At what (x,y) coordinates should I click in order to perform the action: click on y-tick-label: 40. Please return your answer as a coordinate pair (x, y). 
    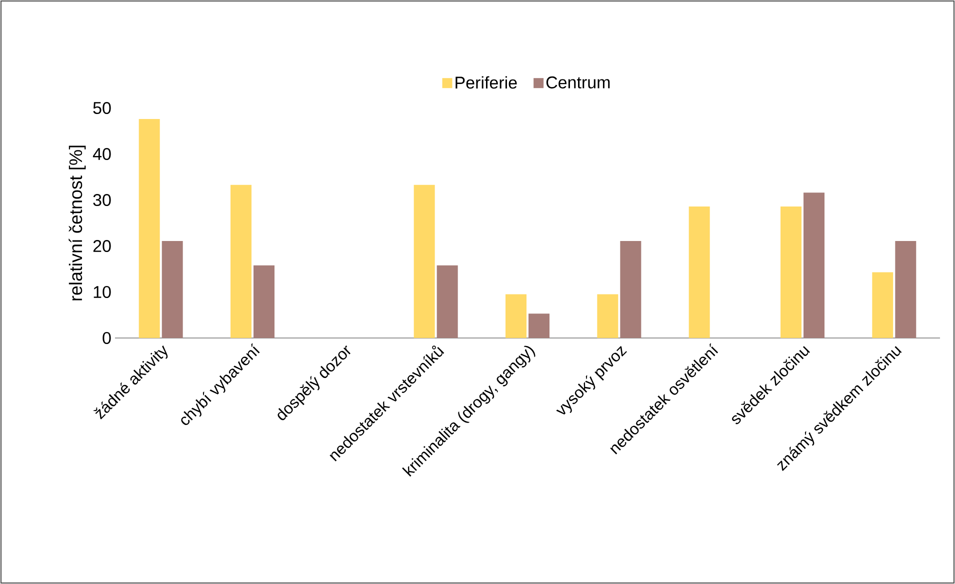
    Looking at the image, I should click on (101, 154).